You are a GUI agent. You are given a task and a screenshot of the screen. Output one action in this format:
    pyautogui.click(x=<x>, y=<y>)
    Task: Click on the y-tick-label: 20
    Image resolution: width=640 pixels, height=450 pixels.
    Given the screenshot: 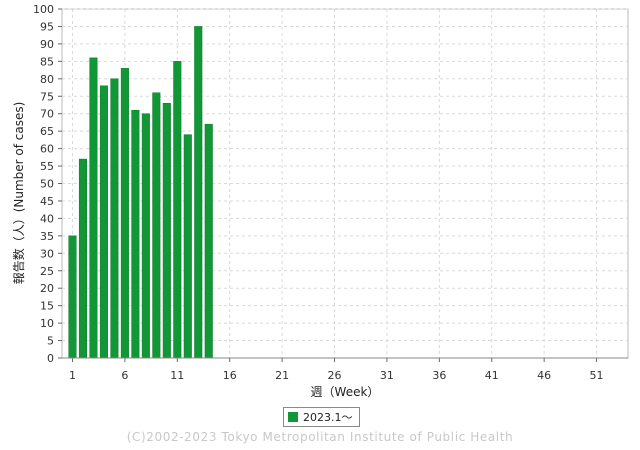 What is the action you would take?
    pyautogui.click(x=47, y=288)
    